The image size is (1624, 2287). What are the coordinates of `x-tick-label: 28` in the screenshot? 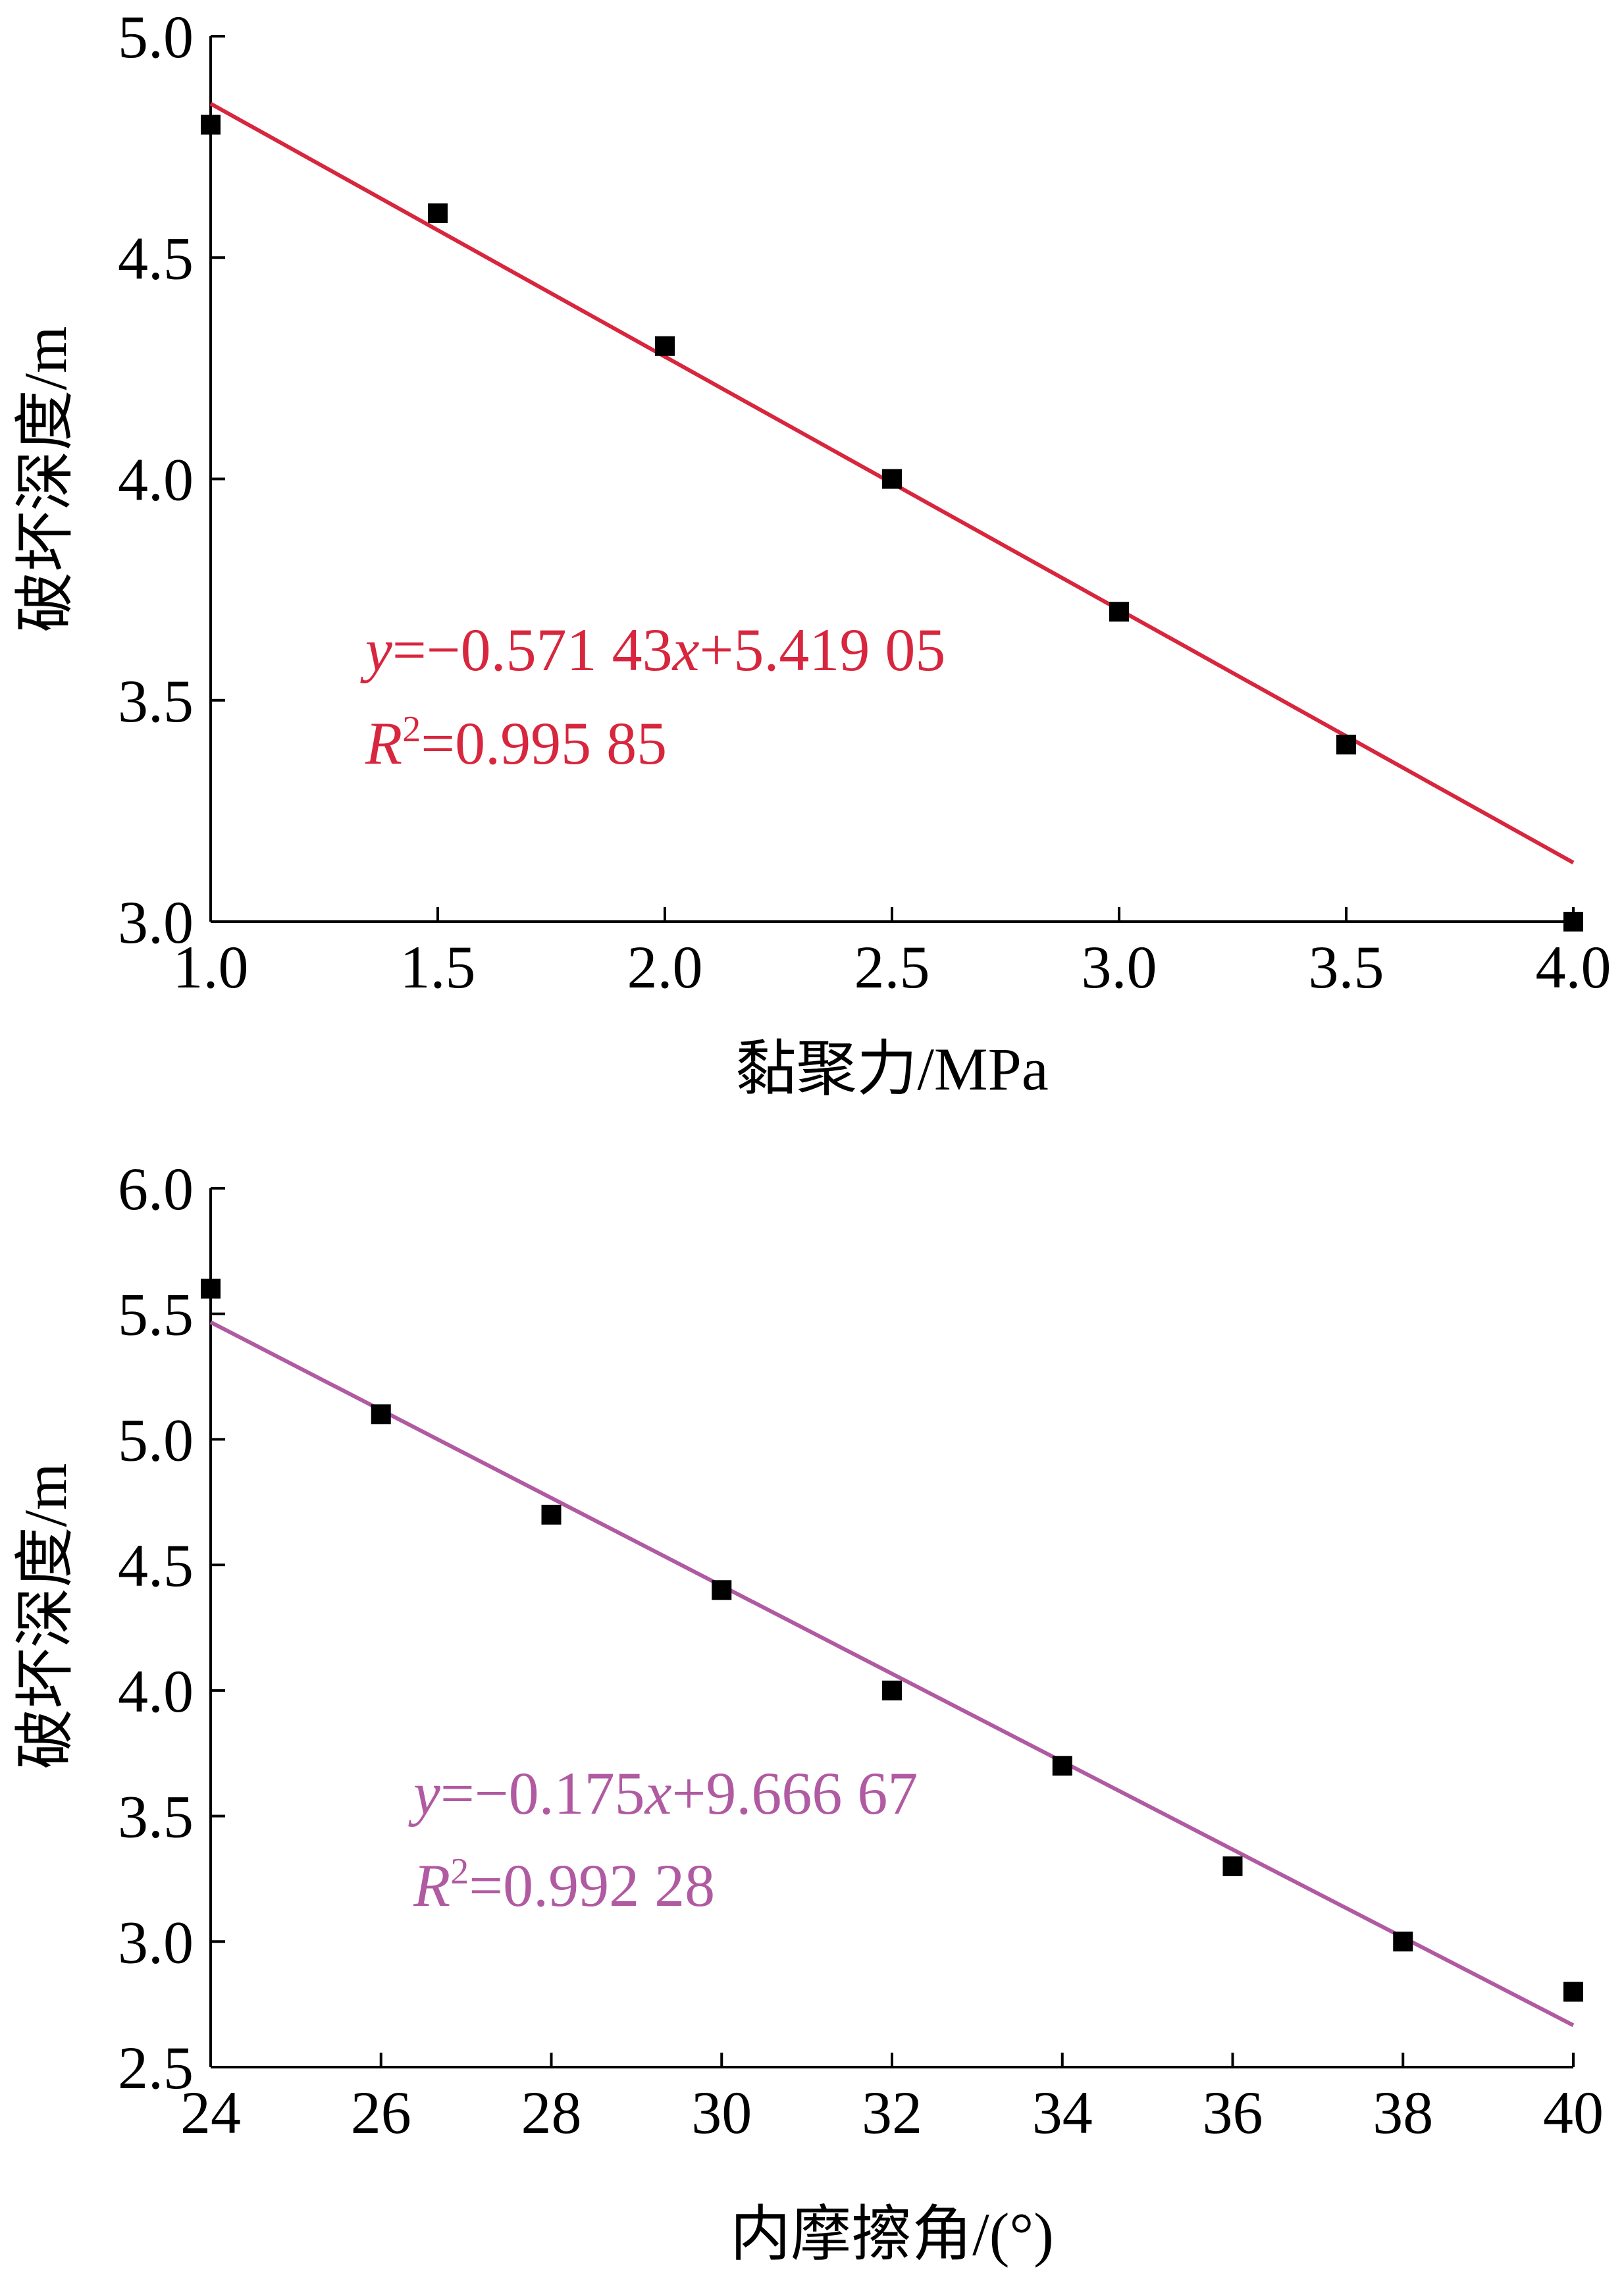 It's located at (551, 2112).